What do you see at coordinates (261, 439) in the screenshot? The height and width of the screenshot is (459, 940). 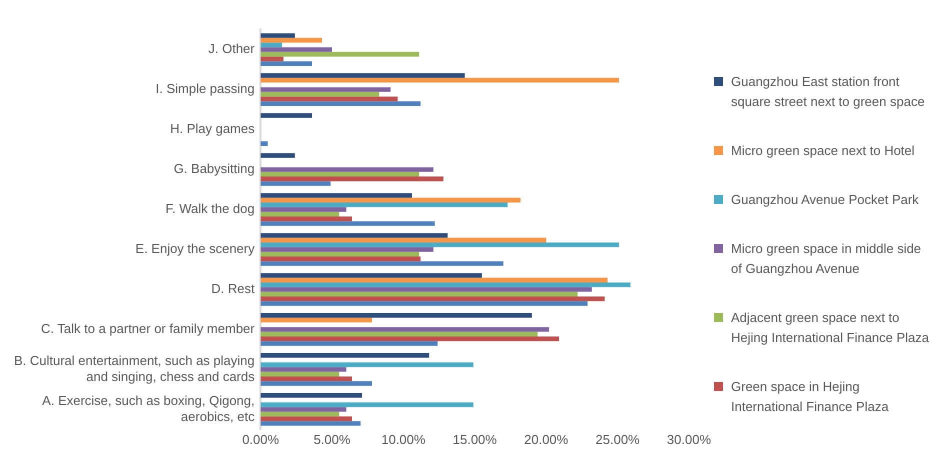 I see `x-tick-label: 0.00%` at bounding box center [261, 439].